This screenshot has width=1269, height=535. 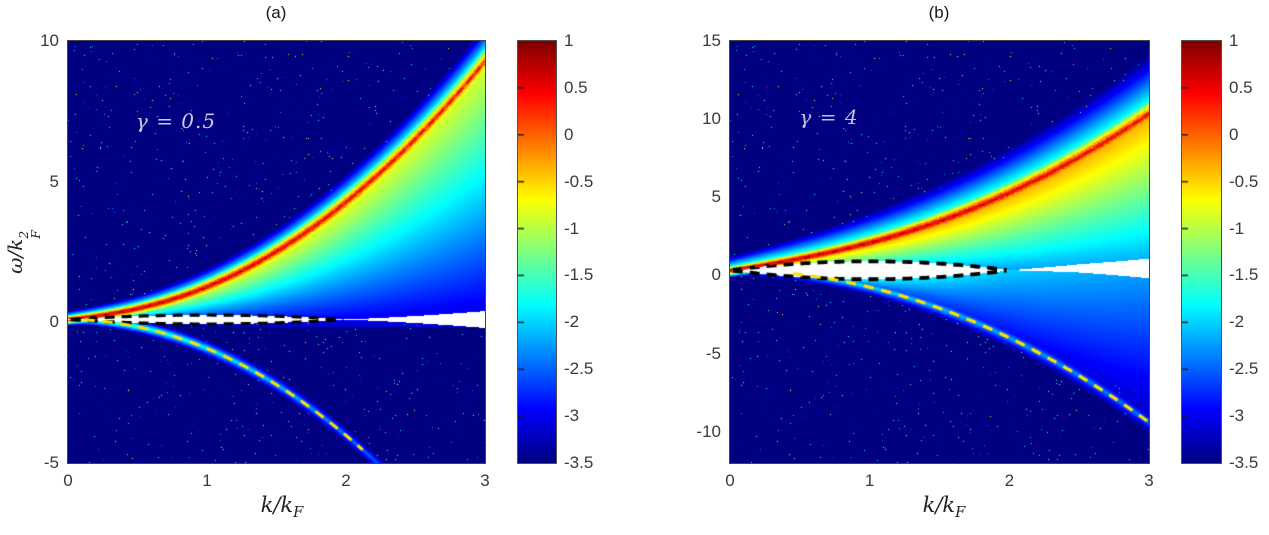 What do you see at coordinates (711, 40) in the screenshot?
I see `y-tick-label: 15` at bounding box center [711, 40].